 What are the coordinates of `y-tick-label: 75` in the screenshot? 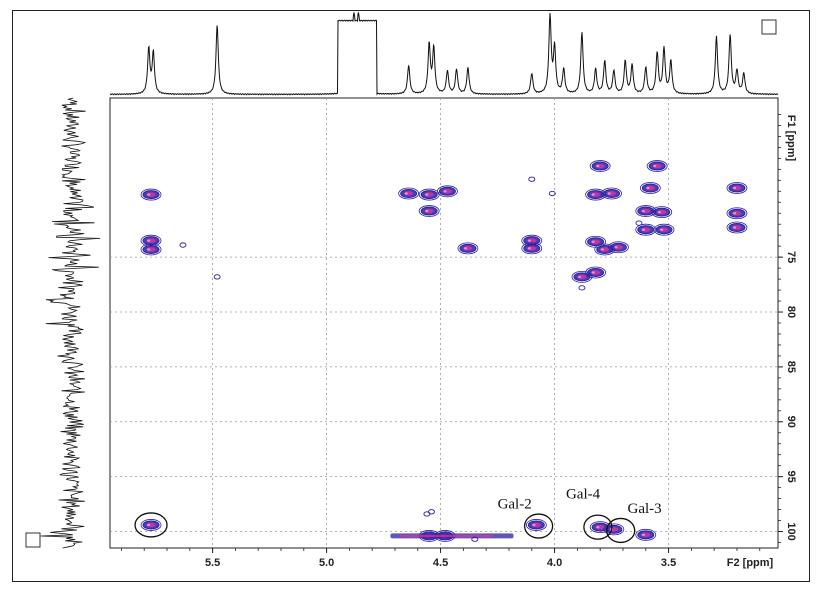 It's located at (791, 257).